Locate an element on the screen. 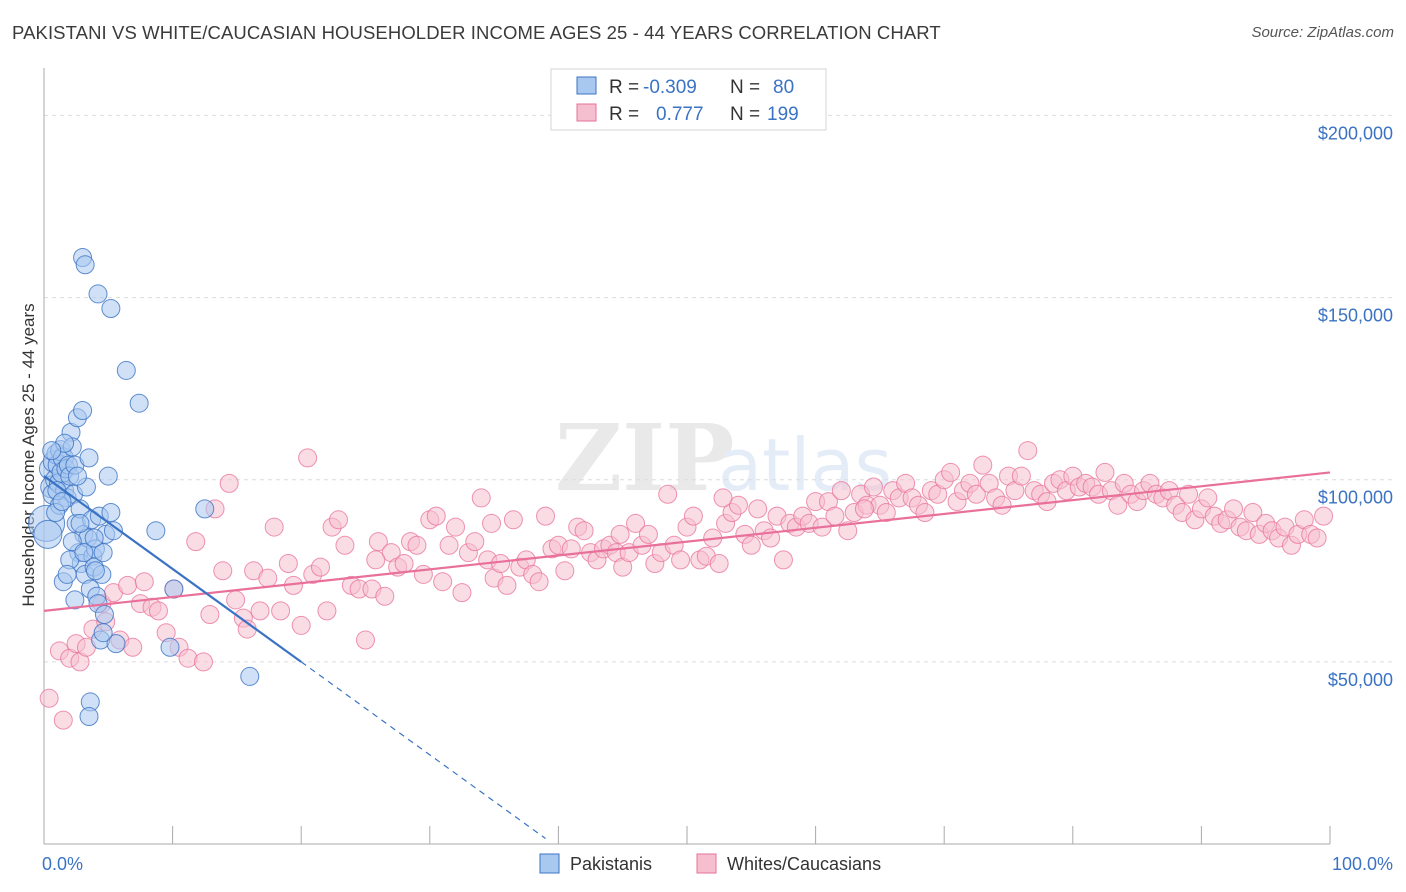 Image resolution: width=1406 pixels, height=892 pixels. bottom-legend-swatch-whites is located at coordinates (706, 863).